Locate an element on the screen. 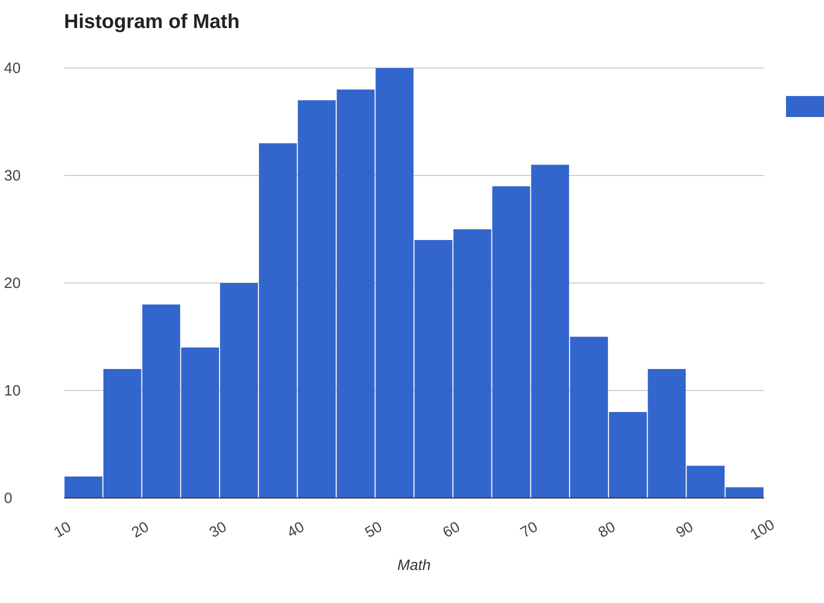  x-tick-label: 60 is located at coordinates (451, 530).